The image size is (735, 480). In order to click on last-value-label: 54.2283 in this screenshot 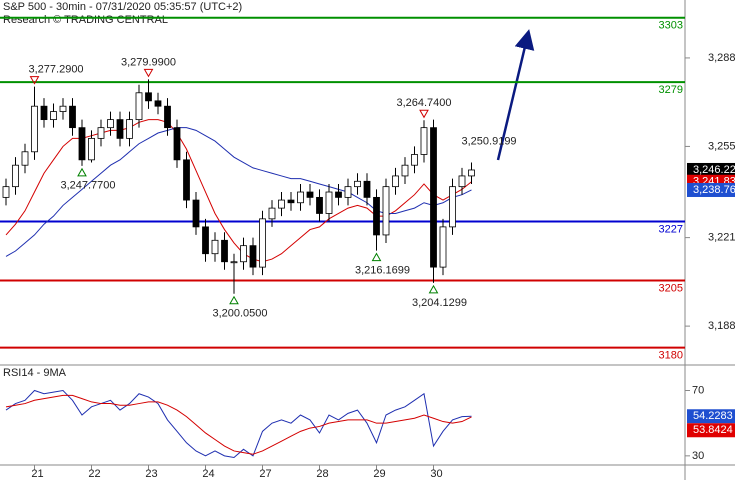, I will do `click(713, 416)`.